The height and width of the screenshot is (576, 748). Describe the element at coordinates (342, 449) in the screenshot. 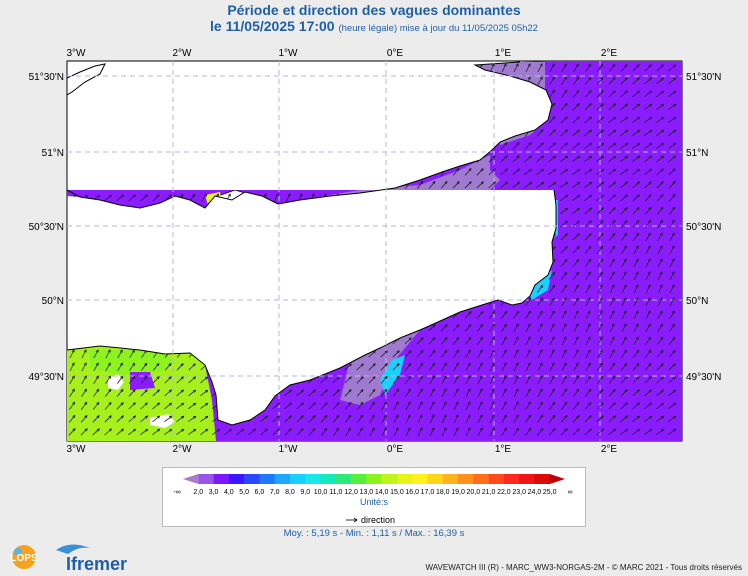

I see `lon-labels-bottom: 3°W 2°W 1°W 0°E 1°E 2°E` at that location.